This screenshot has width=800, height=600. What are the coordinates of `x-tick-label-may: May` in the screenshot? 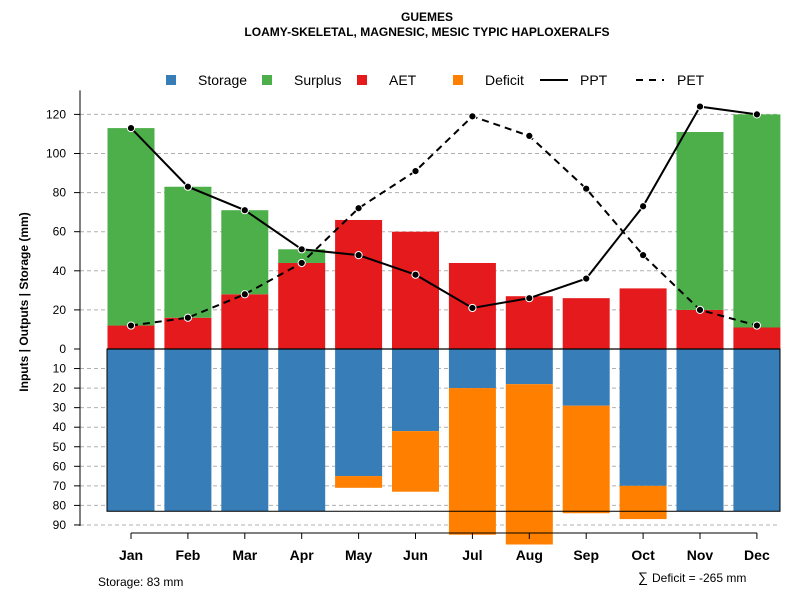 It's located at (358, 555).